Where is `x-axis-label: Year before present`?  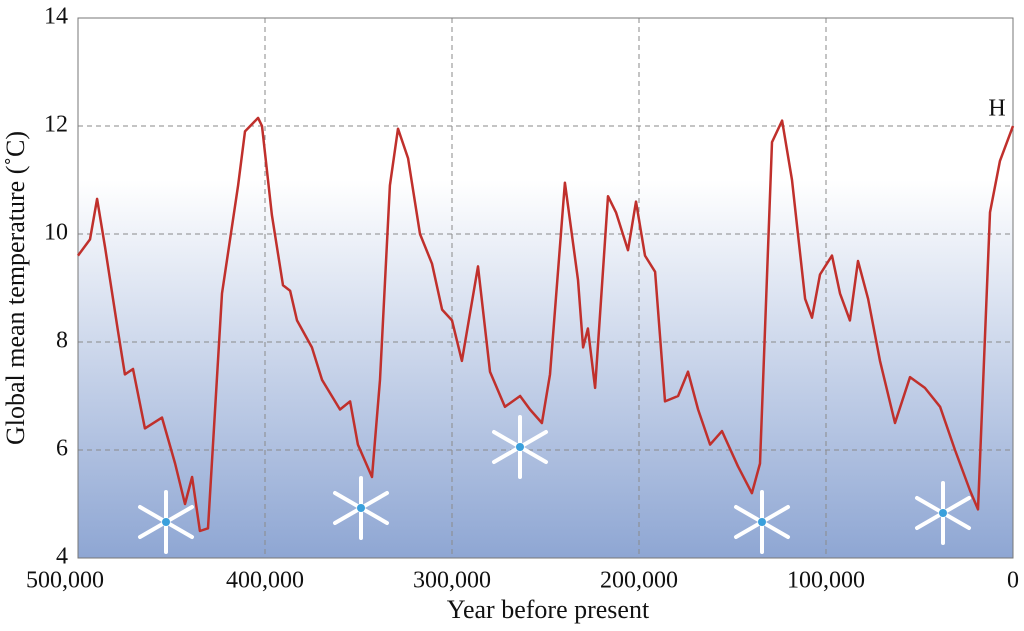
x-axis-label: Year before present is located at coordinates (548, 609).